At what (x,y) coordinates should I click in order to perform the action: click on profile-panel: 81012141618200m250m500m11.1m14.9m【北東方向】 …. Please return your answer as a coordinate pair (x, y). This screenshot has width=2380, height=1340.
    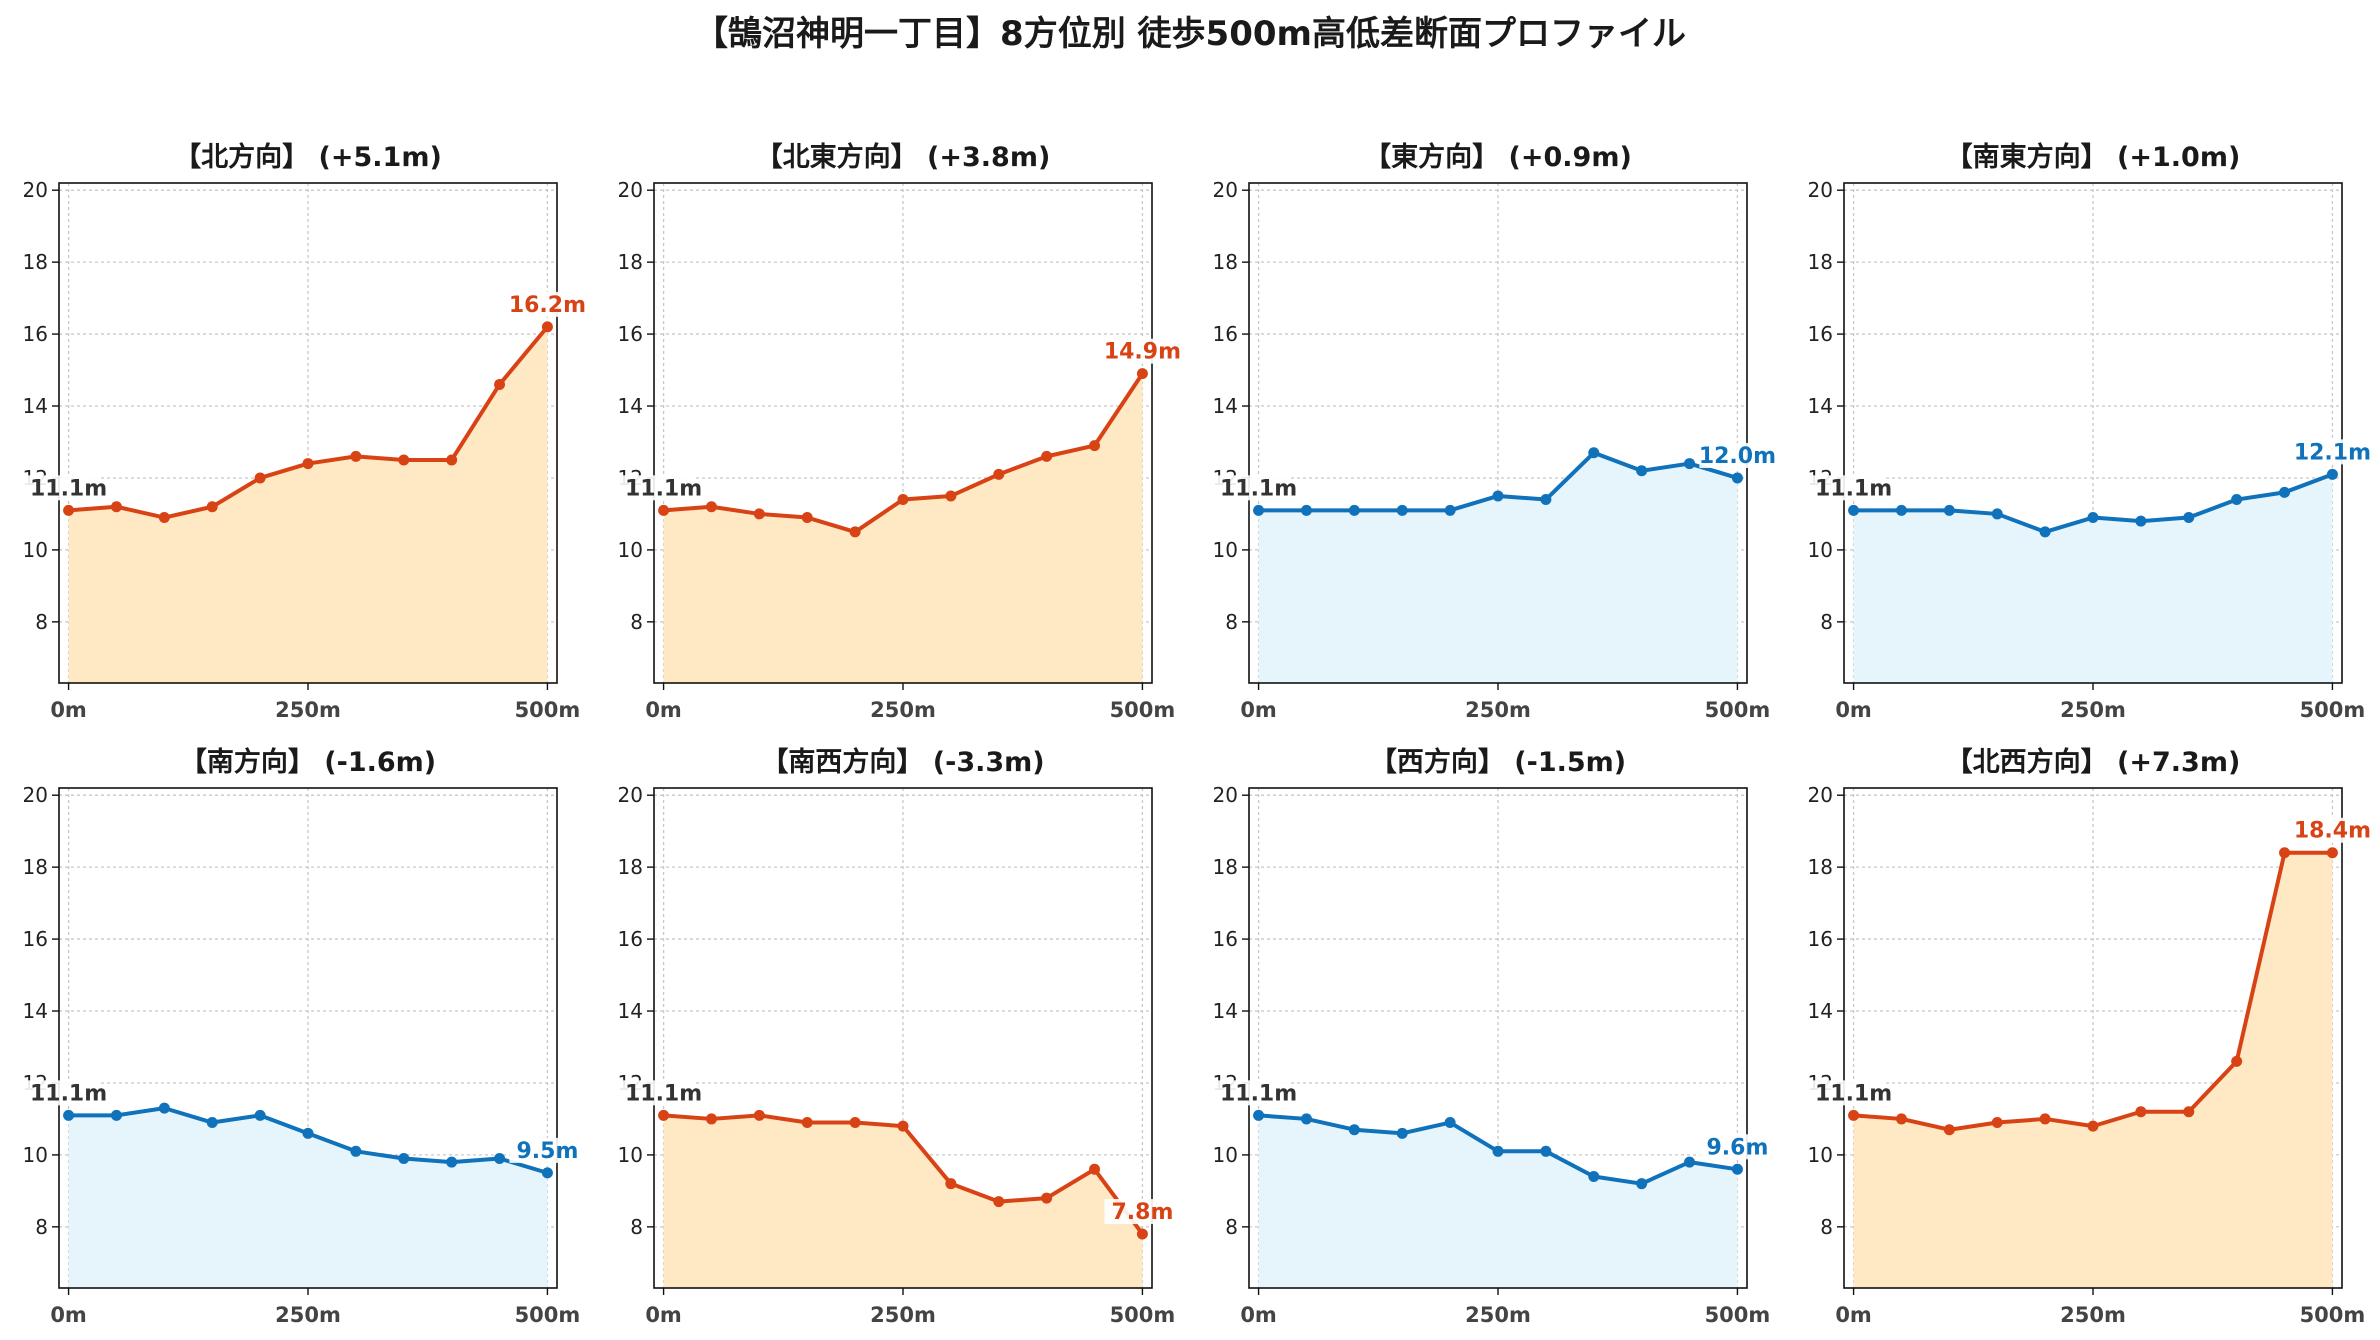
    Looking at the image, I should click on (899, 431).